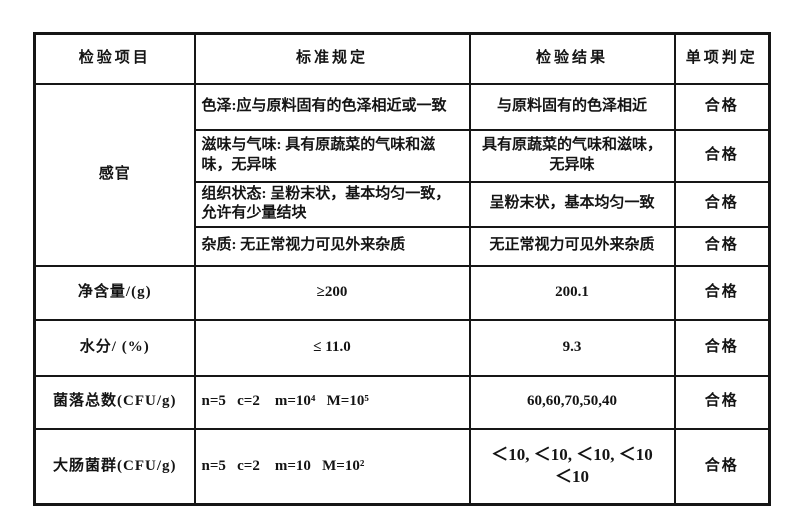 This screenshot has width=800, height=515. Describe the element at coordinates (114, 58) in the screenshot. I see `header-inspection-item: 检验项目` at that location.